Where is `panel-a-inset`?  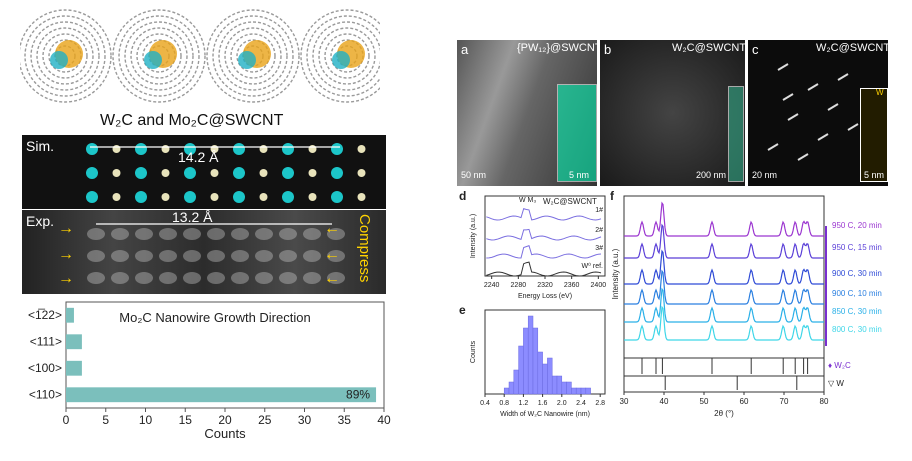
panel-a-inset is located at coordinates (577, 133).